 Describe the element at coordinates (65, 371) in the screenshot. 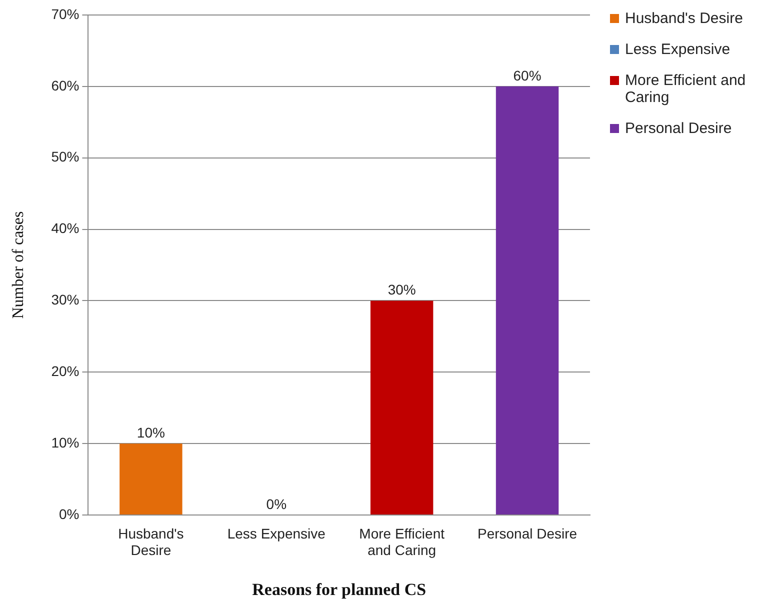

I see `y-tick-label: 20%` at that location.